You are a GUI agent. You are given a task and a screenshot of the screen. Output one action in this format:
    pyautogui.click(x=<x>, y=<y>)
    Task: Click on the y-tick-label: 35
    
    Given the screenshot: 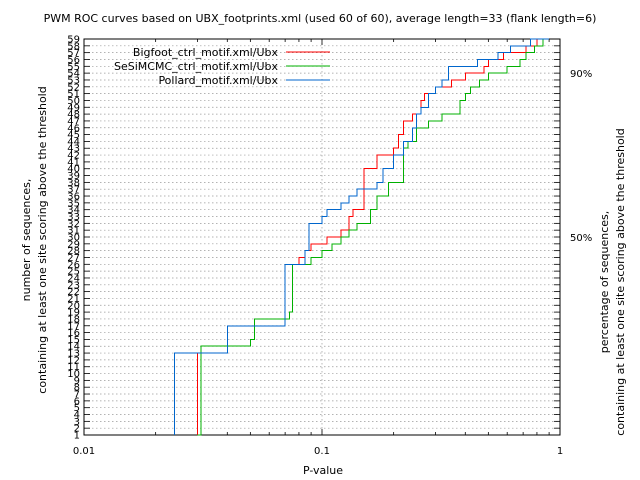 What is the action you would take?
    pyautogui.click(x=73, y=203)
    